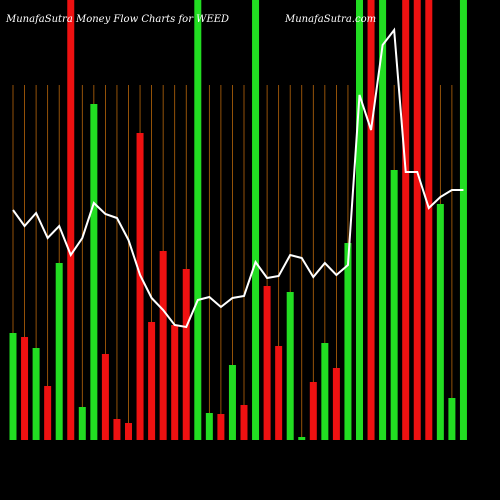 This screenshot has width=500, height=500. Describe the element at coordinates (330, 19) in the screenshot. I see `chart-subtitle: MunafaSutra.com` at that location.